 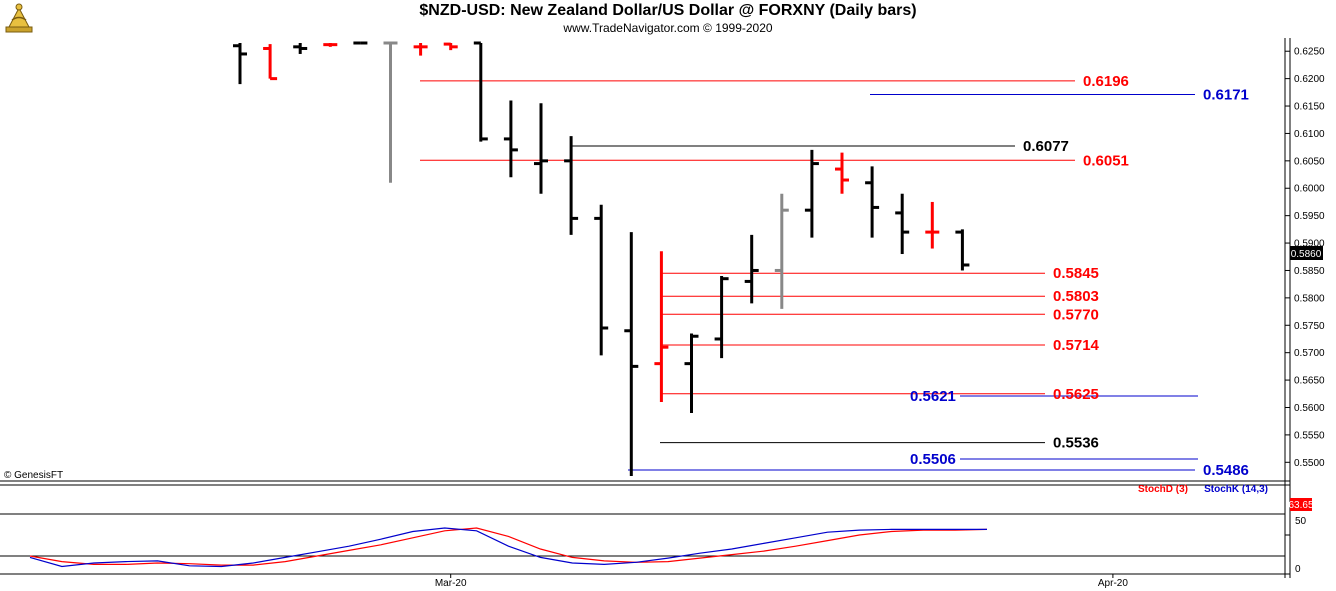 I want to click on price-tick-label: 0.5950, so click(x=1309, y=216).